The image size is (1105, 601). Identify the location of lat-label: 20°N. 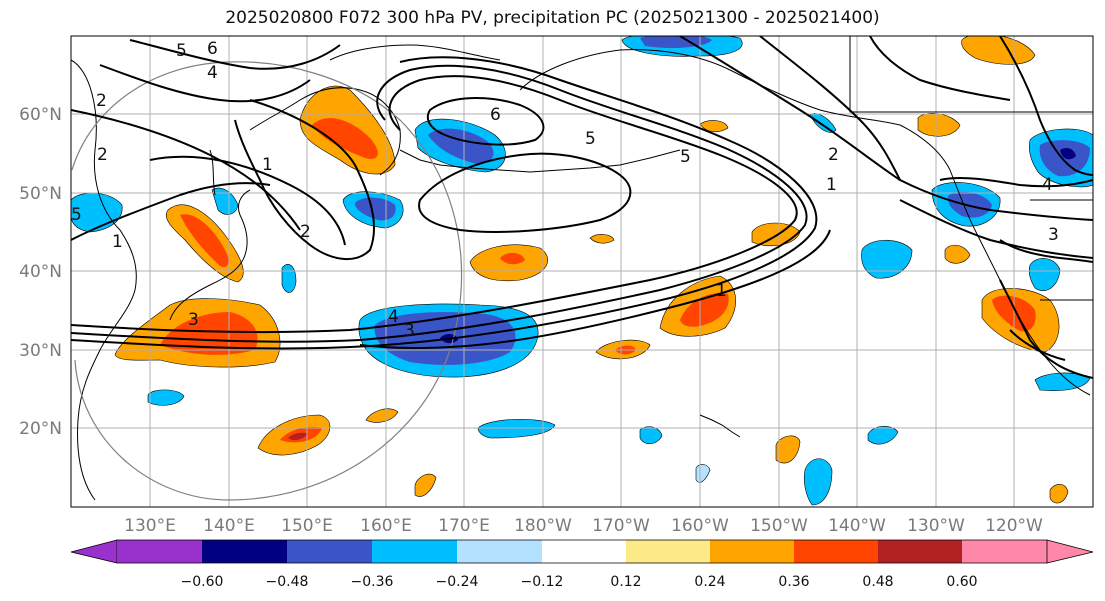
(40, 429).